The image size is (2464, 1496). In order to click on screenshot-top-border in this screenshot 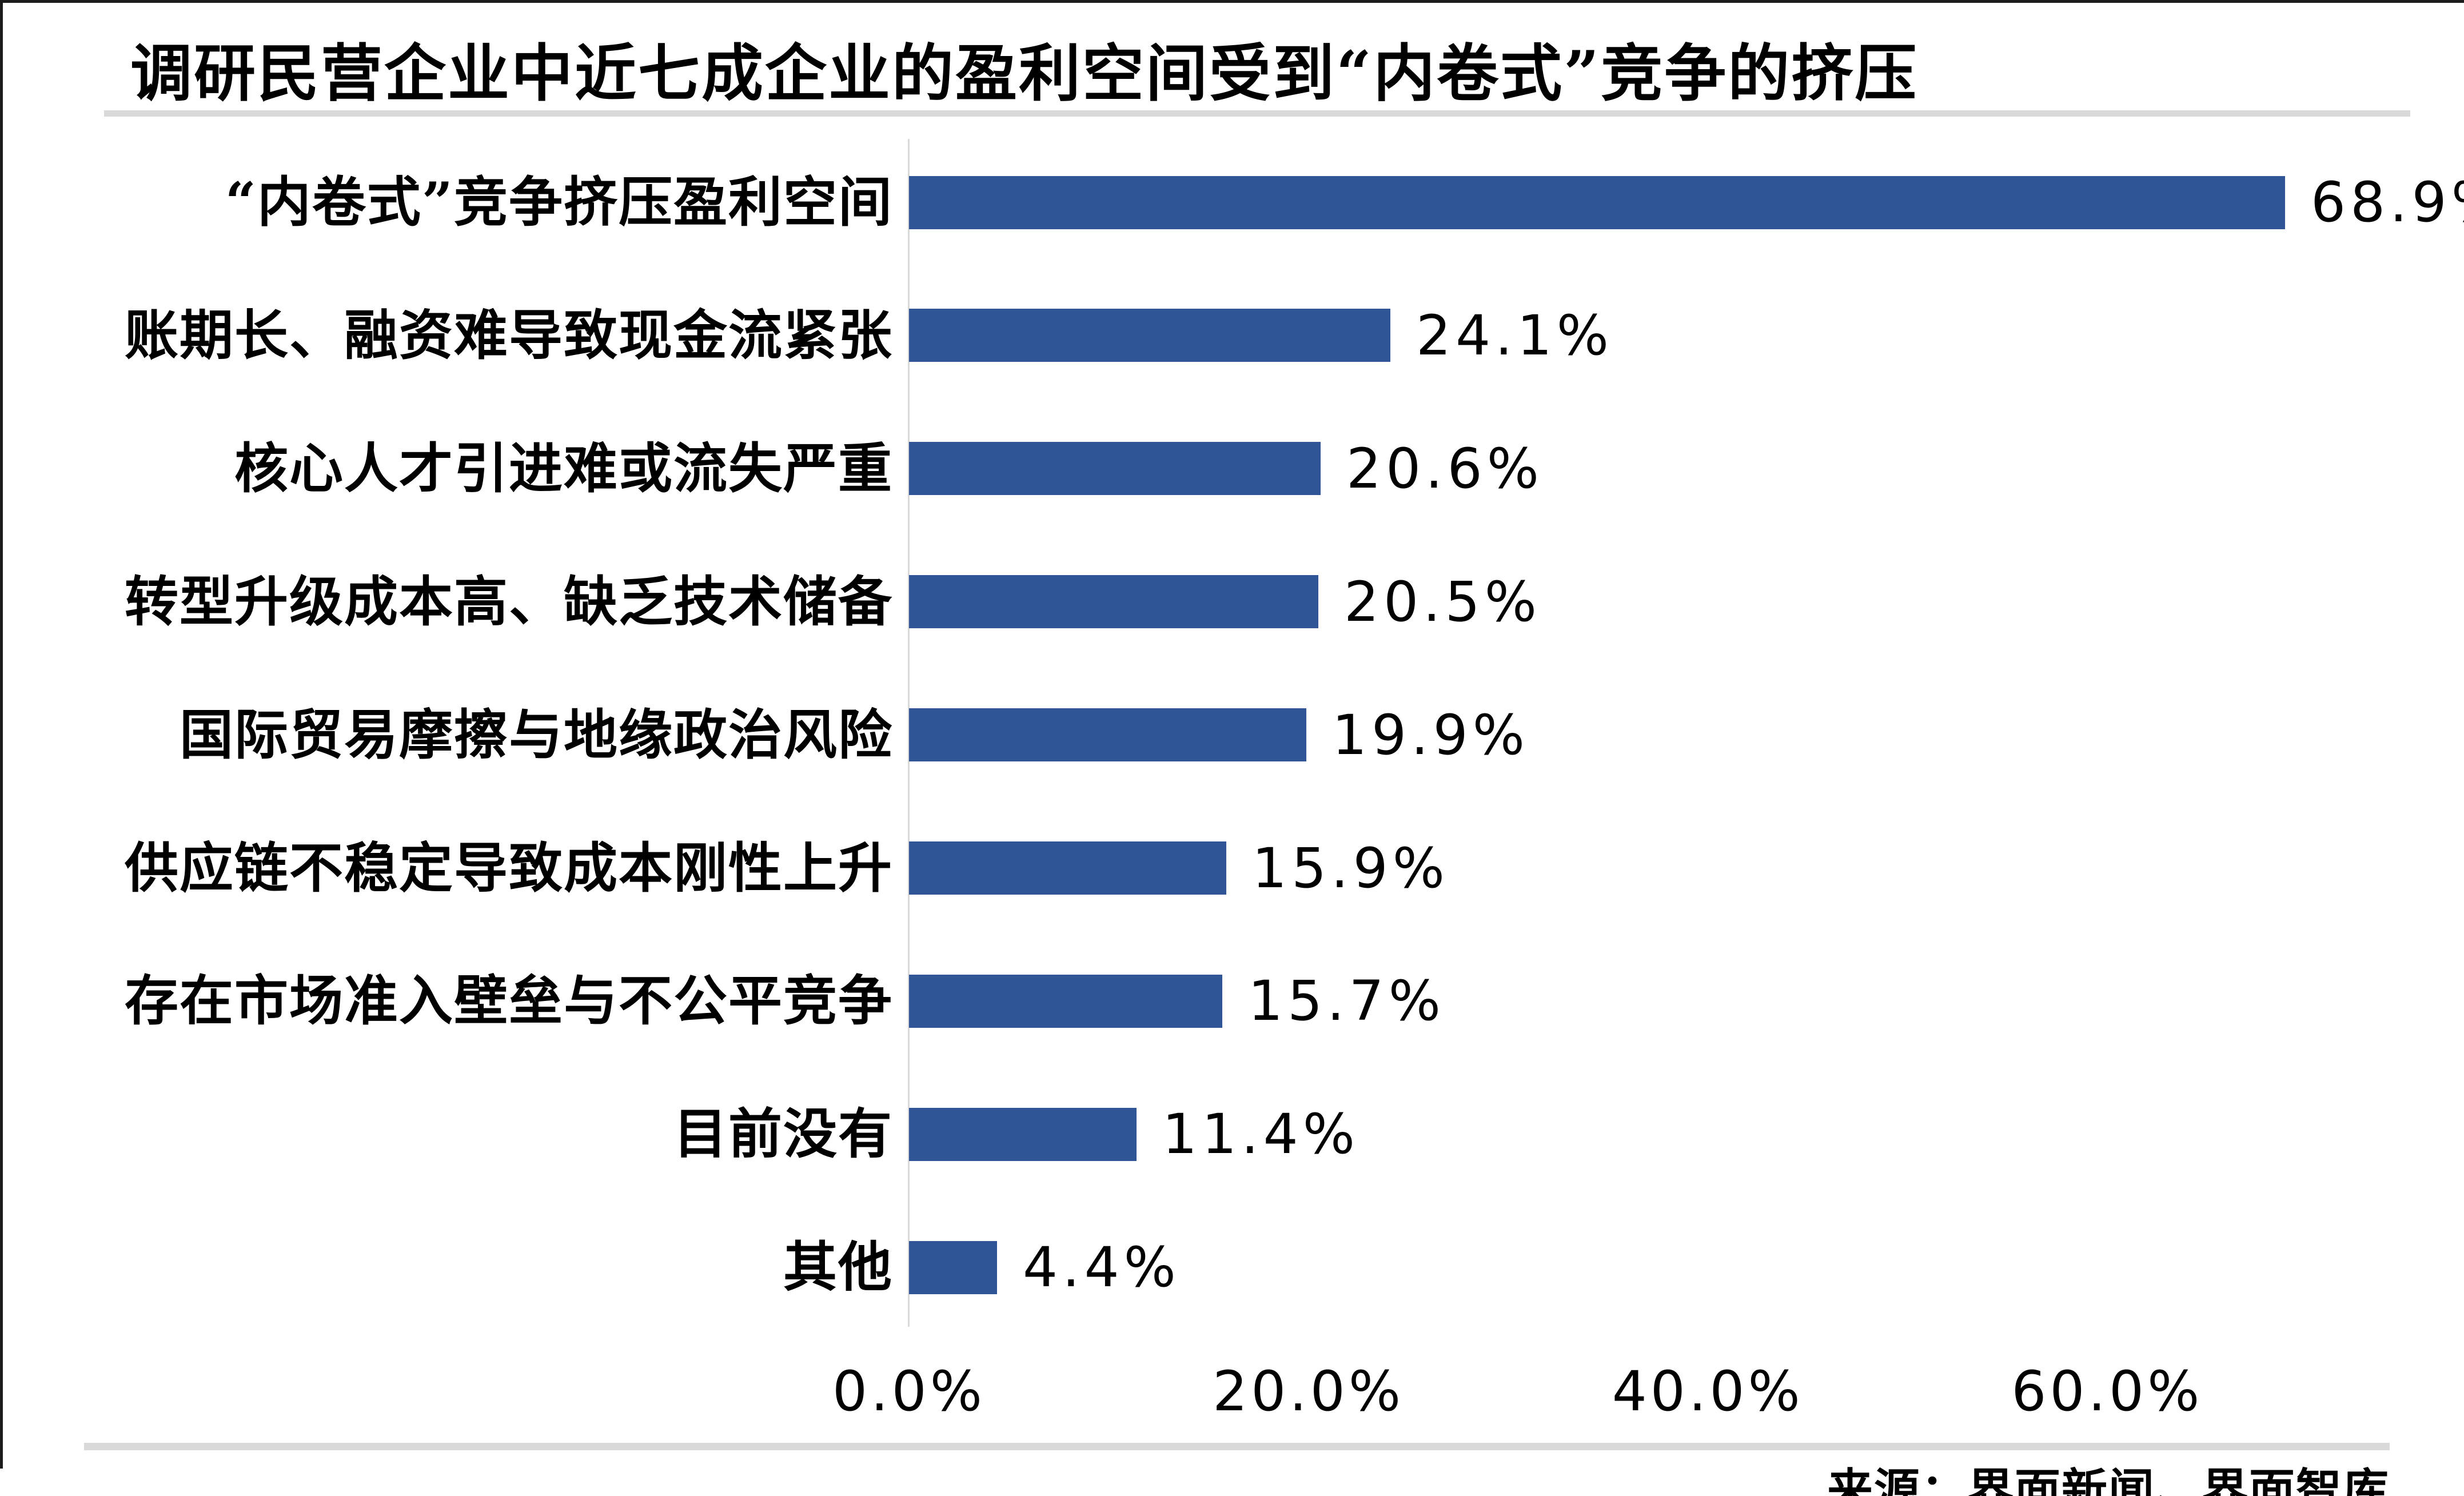, I will do `click(1232, 1)`.